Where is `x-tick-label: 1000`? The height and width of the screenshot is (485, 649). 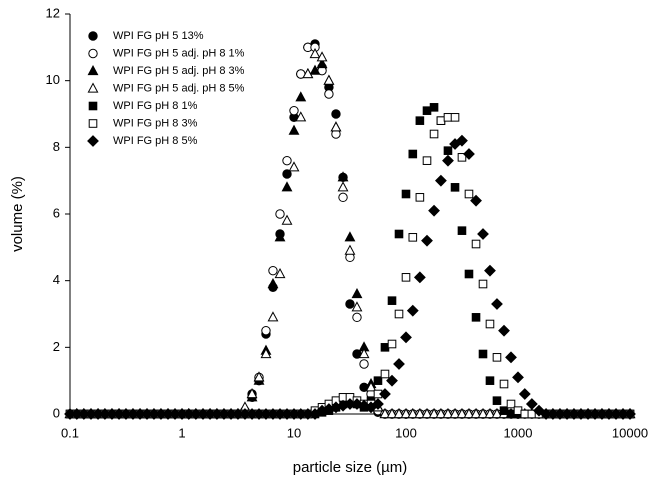
x-tick-label: 1000 is located at coordinates (518, 432).